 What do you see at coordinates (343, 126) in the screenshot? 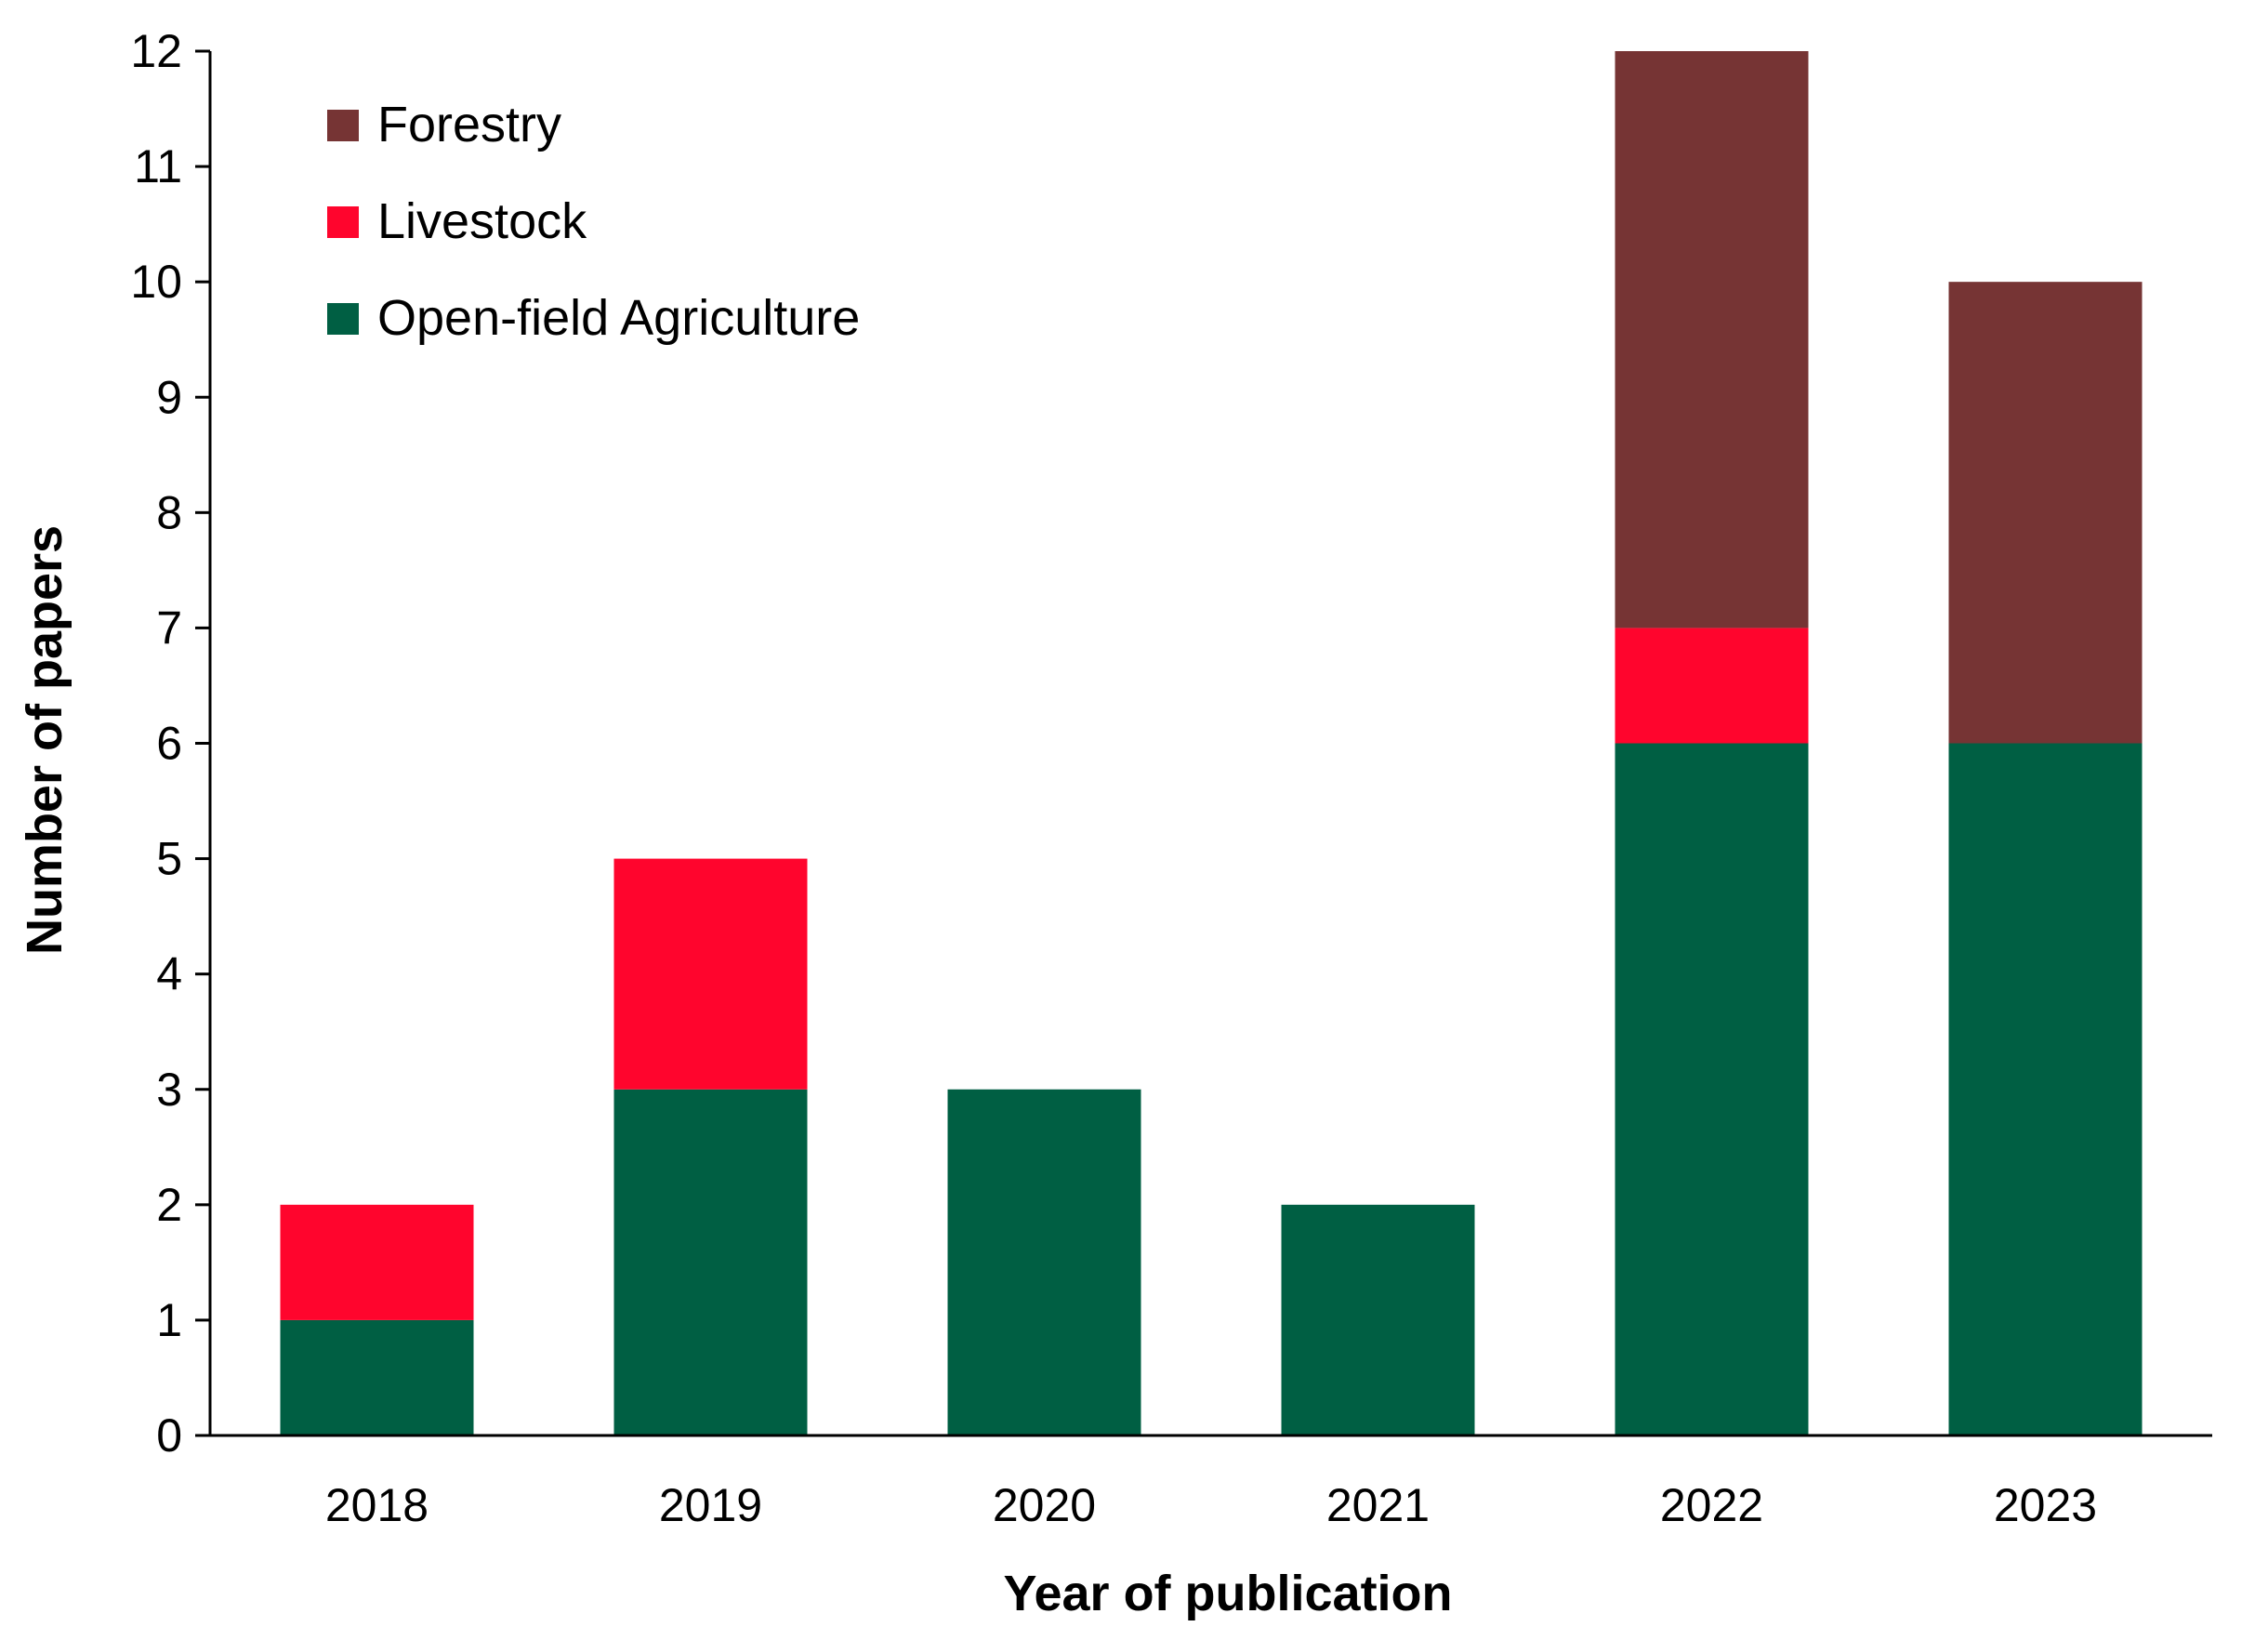
I see `legend-swatch-forestry` at bounding box center [343, 126].